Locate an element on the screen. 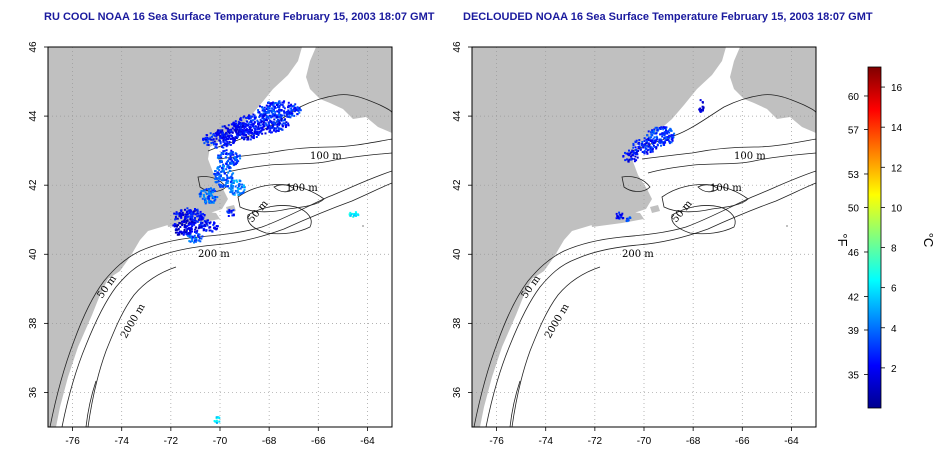 Image resolution: width=950 pixels, height=475 pixels. land-region is located at coordinates (773, 90).